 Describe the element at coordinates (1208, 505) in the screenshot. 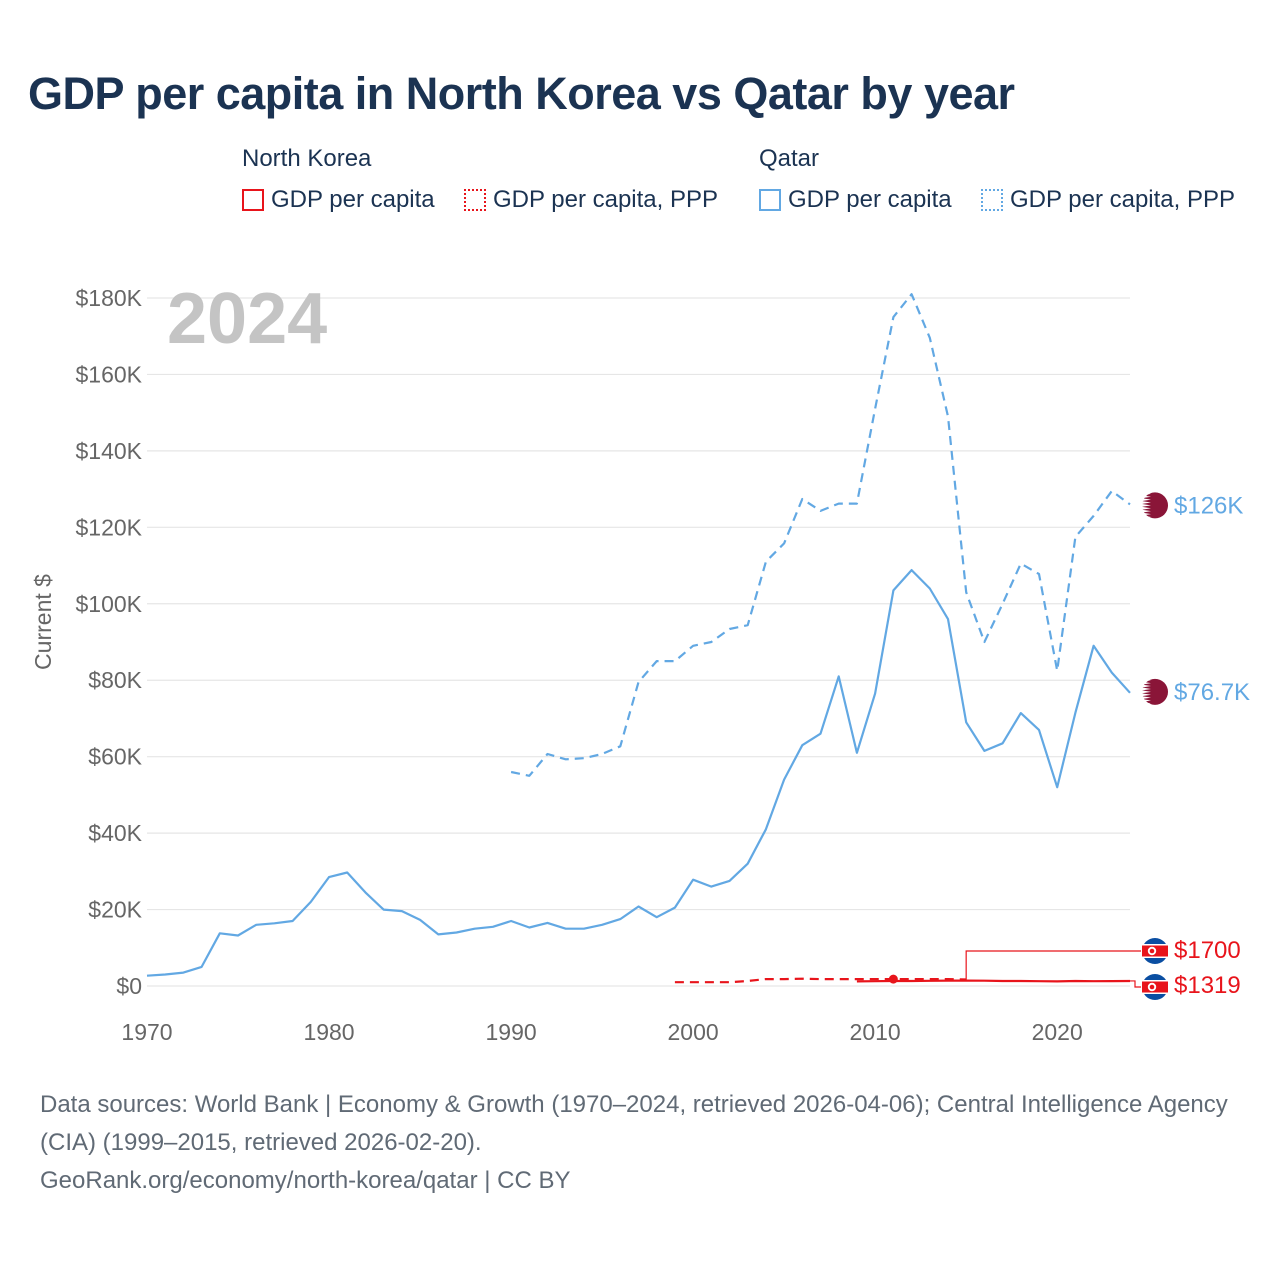

I see `end-value-label: $126K` at that location.